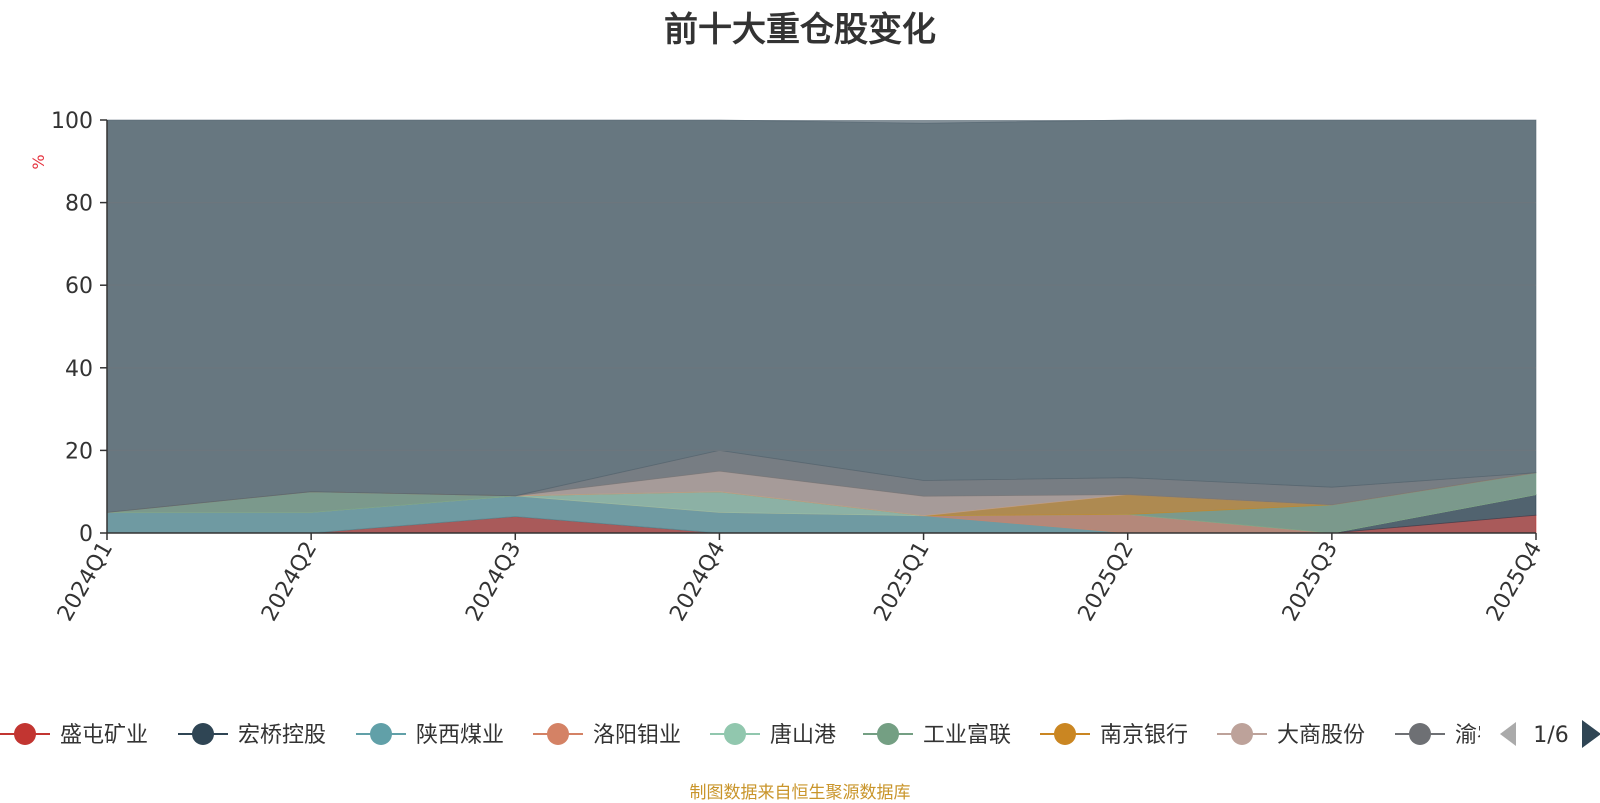  I want to click on legend-pager: 1/6, so click(1550, 734).